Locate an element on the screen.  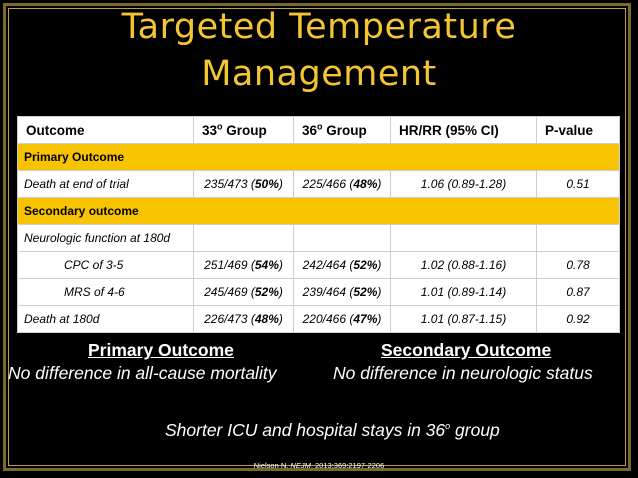
stays-text-end: group is located at coordinates (475, 430).